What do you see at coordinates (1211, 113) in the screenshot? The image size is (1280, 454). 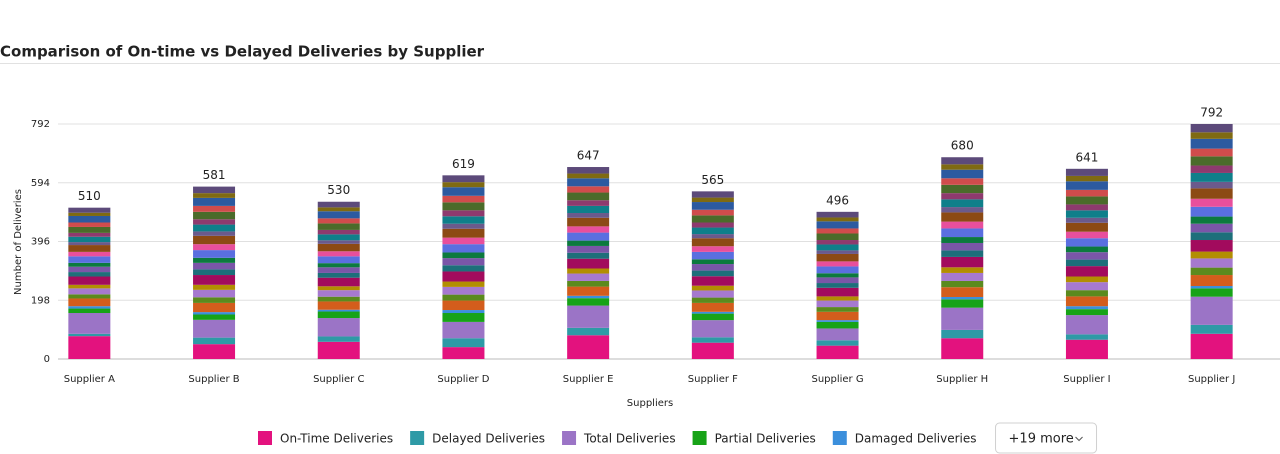 I see `total-label: 792` at bounding box center [1211, 113].